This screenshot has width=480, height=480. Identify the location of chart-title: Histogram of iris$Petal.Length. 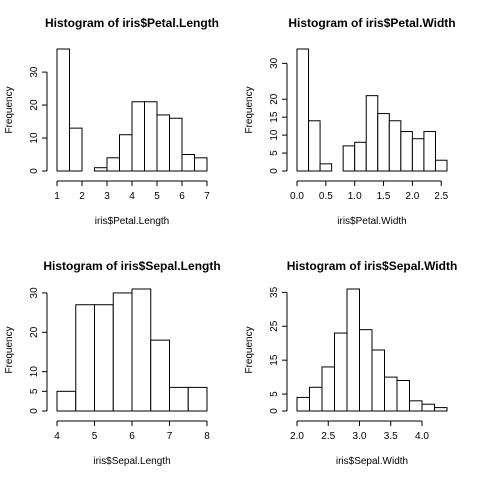
(132, 23).